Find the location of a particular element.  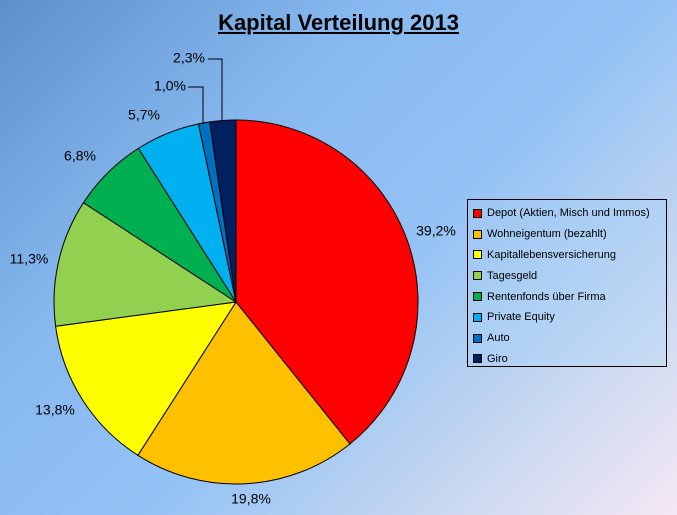

legend-item: Kapitallebensversicherung is located at coordinates (569, 255).